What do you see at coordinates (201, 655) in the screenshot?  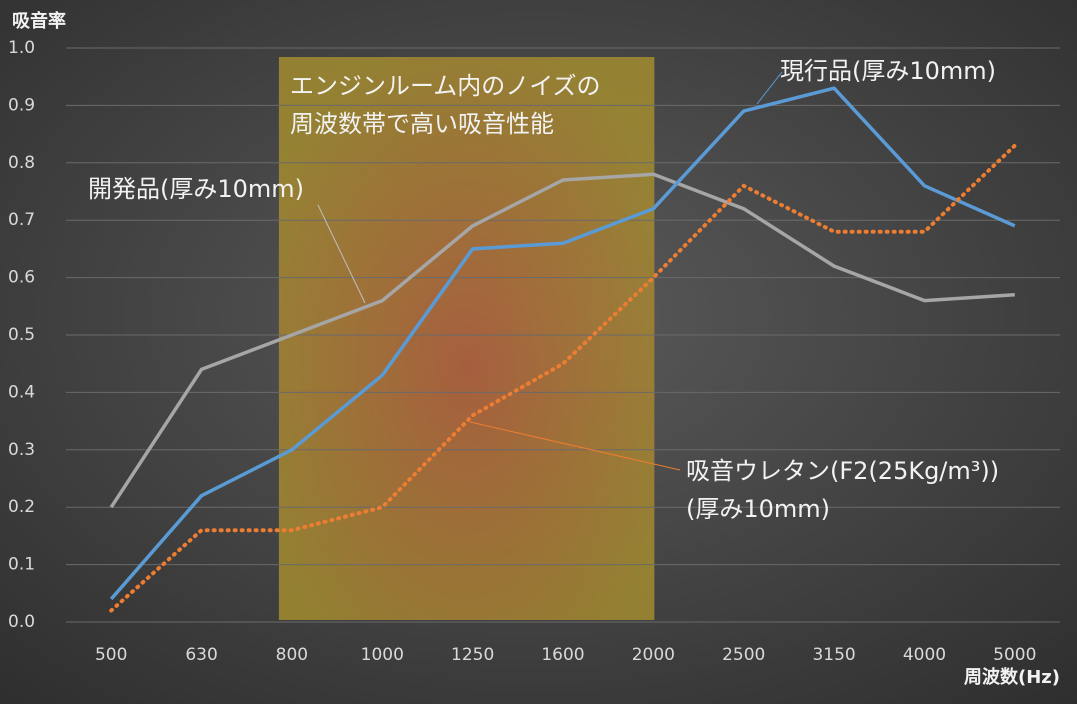 I see `x-tick-label: 630` at bounding box center [201, 655].